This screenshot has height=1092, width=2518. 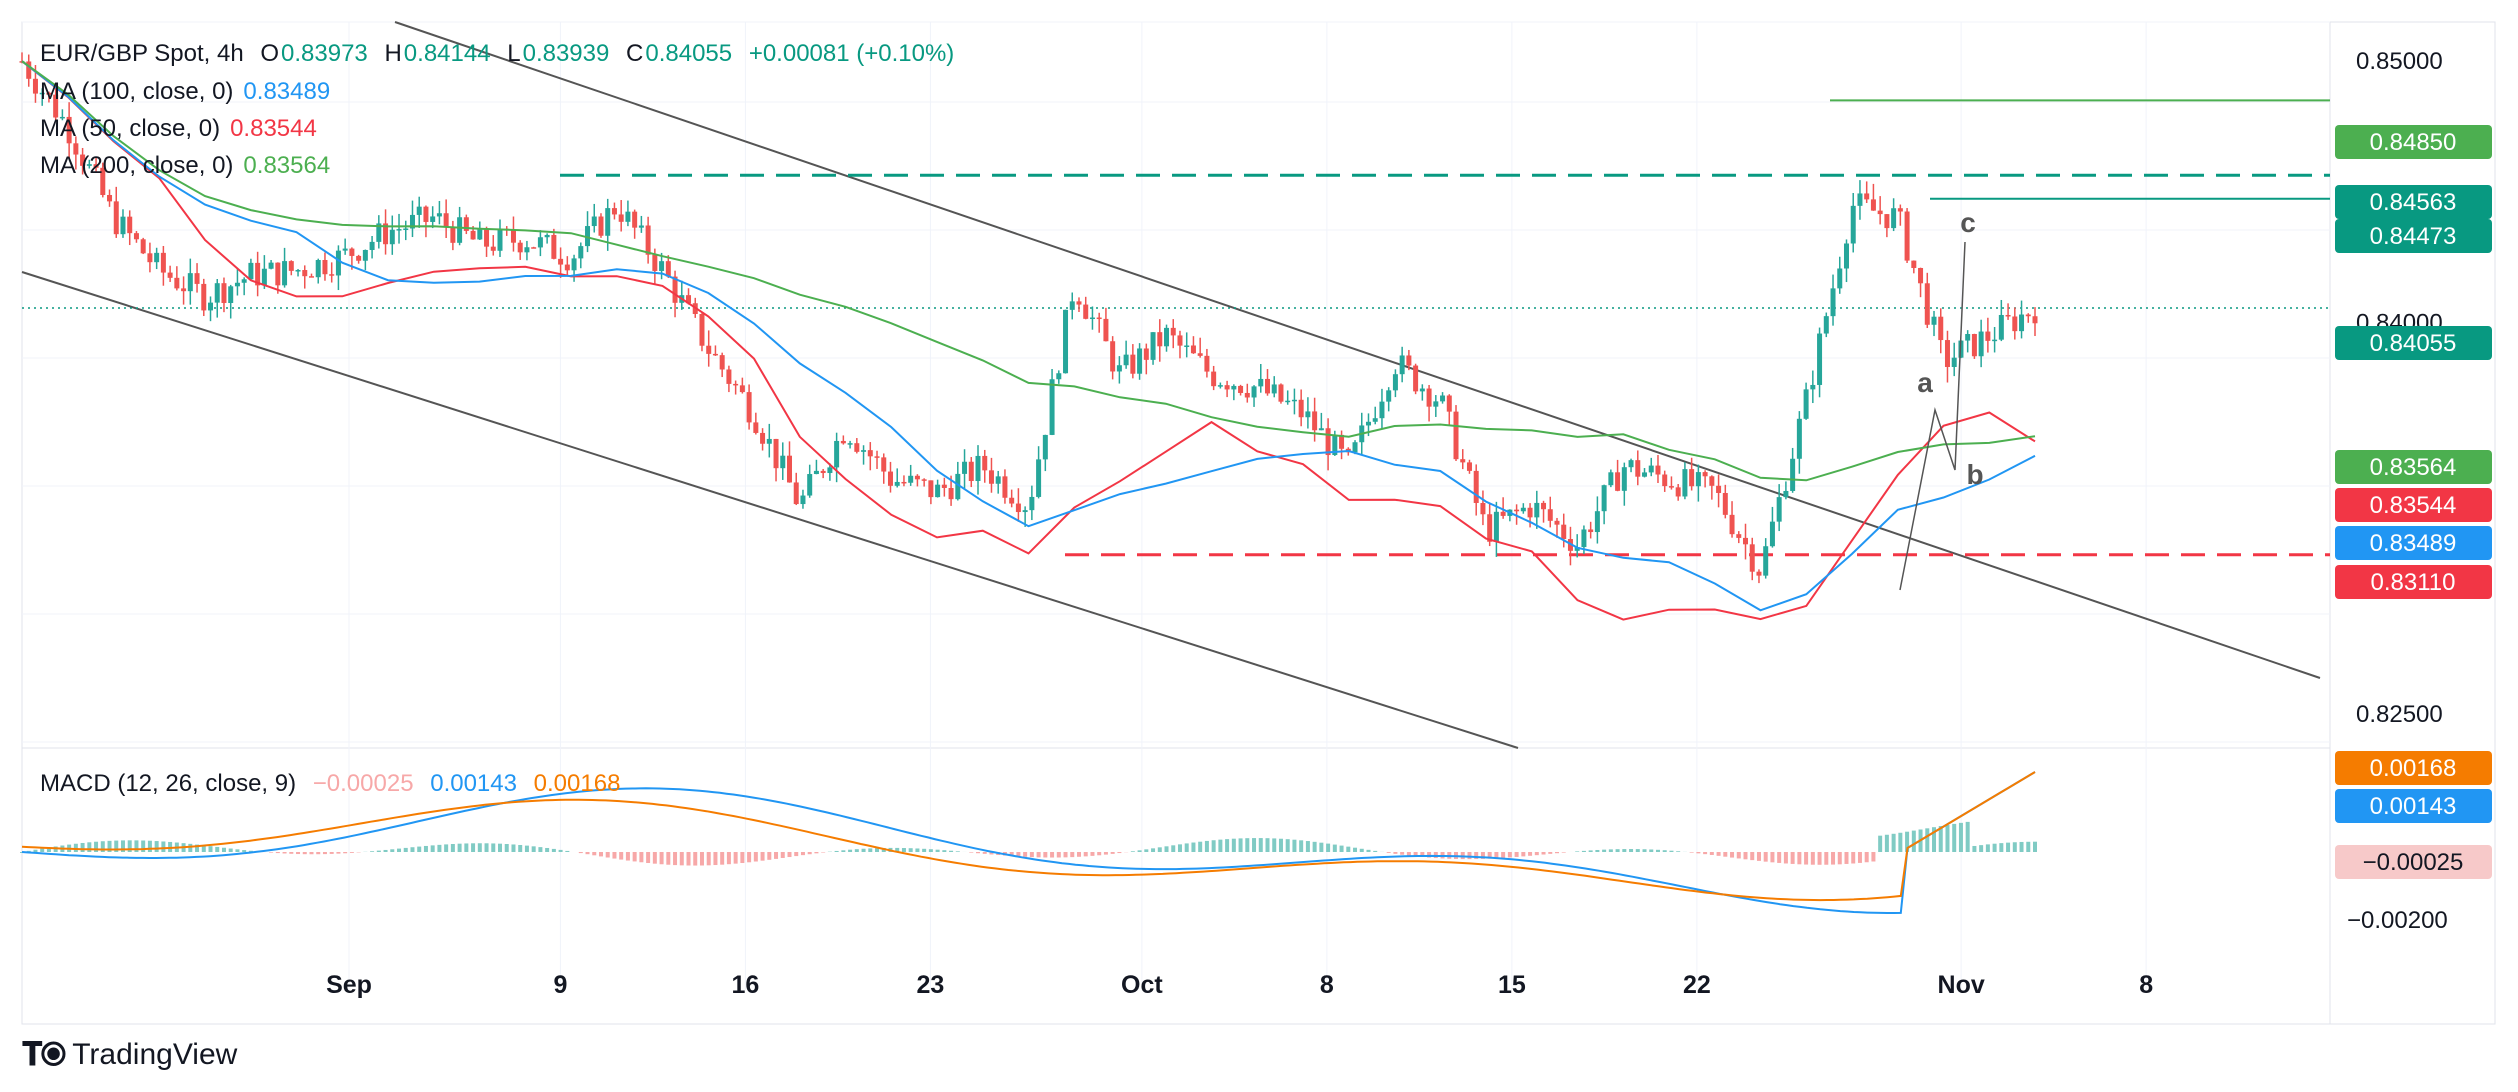 I want to click on price-badge-bg, so click(x=2413, y=202).